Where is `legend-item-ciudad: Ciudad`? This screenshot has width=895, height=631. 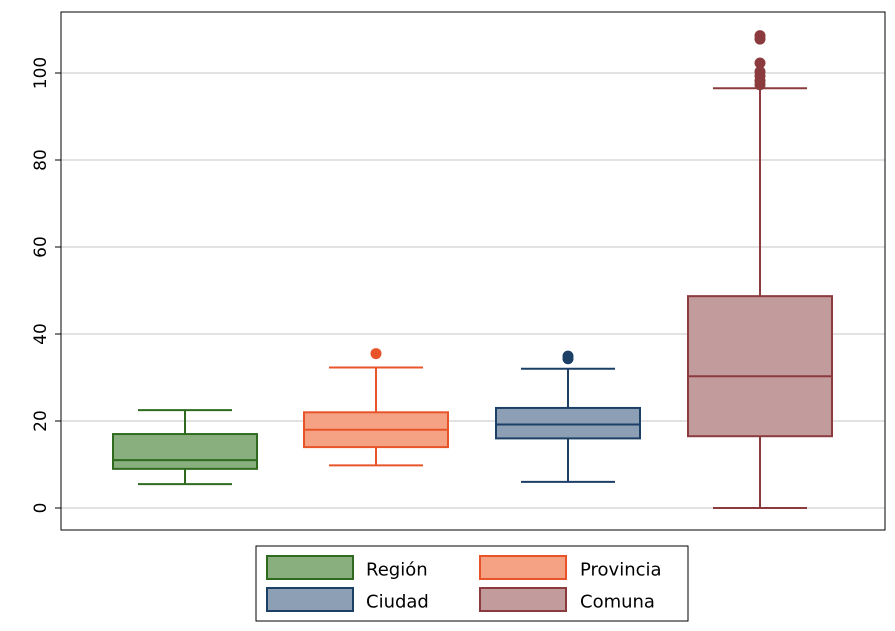 legend-item-ciudad: Ciudad is located at coordinates (347, 599).